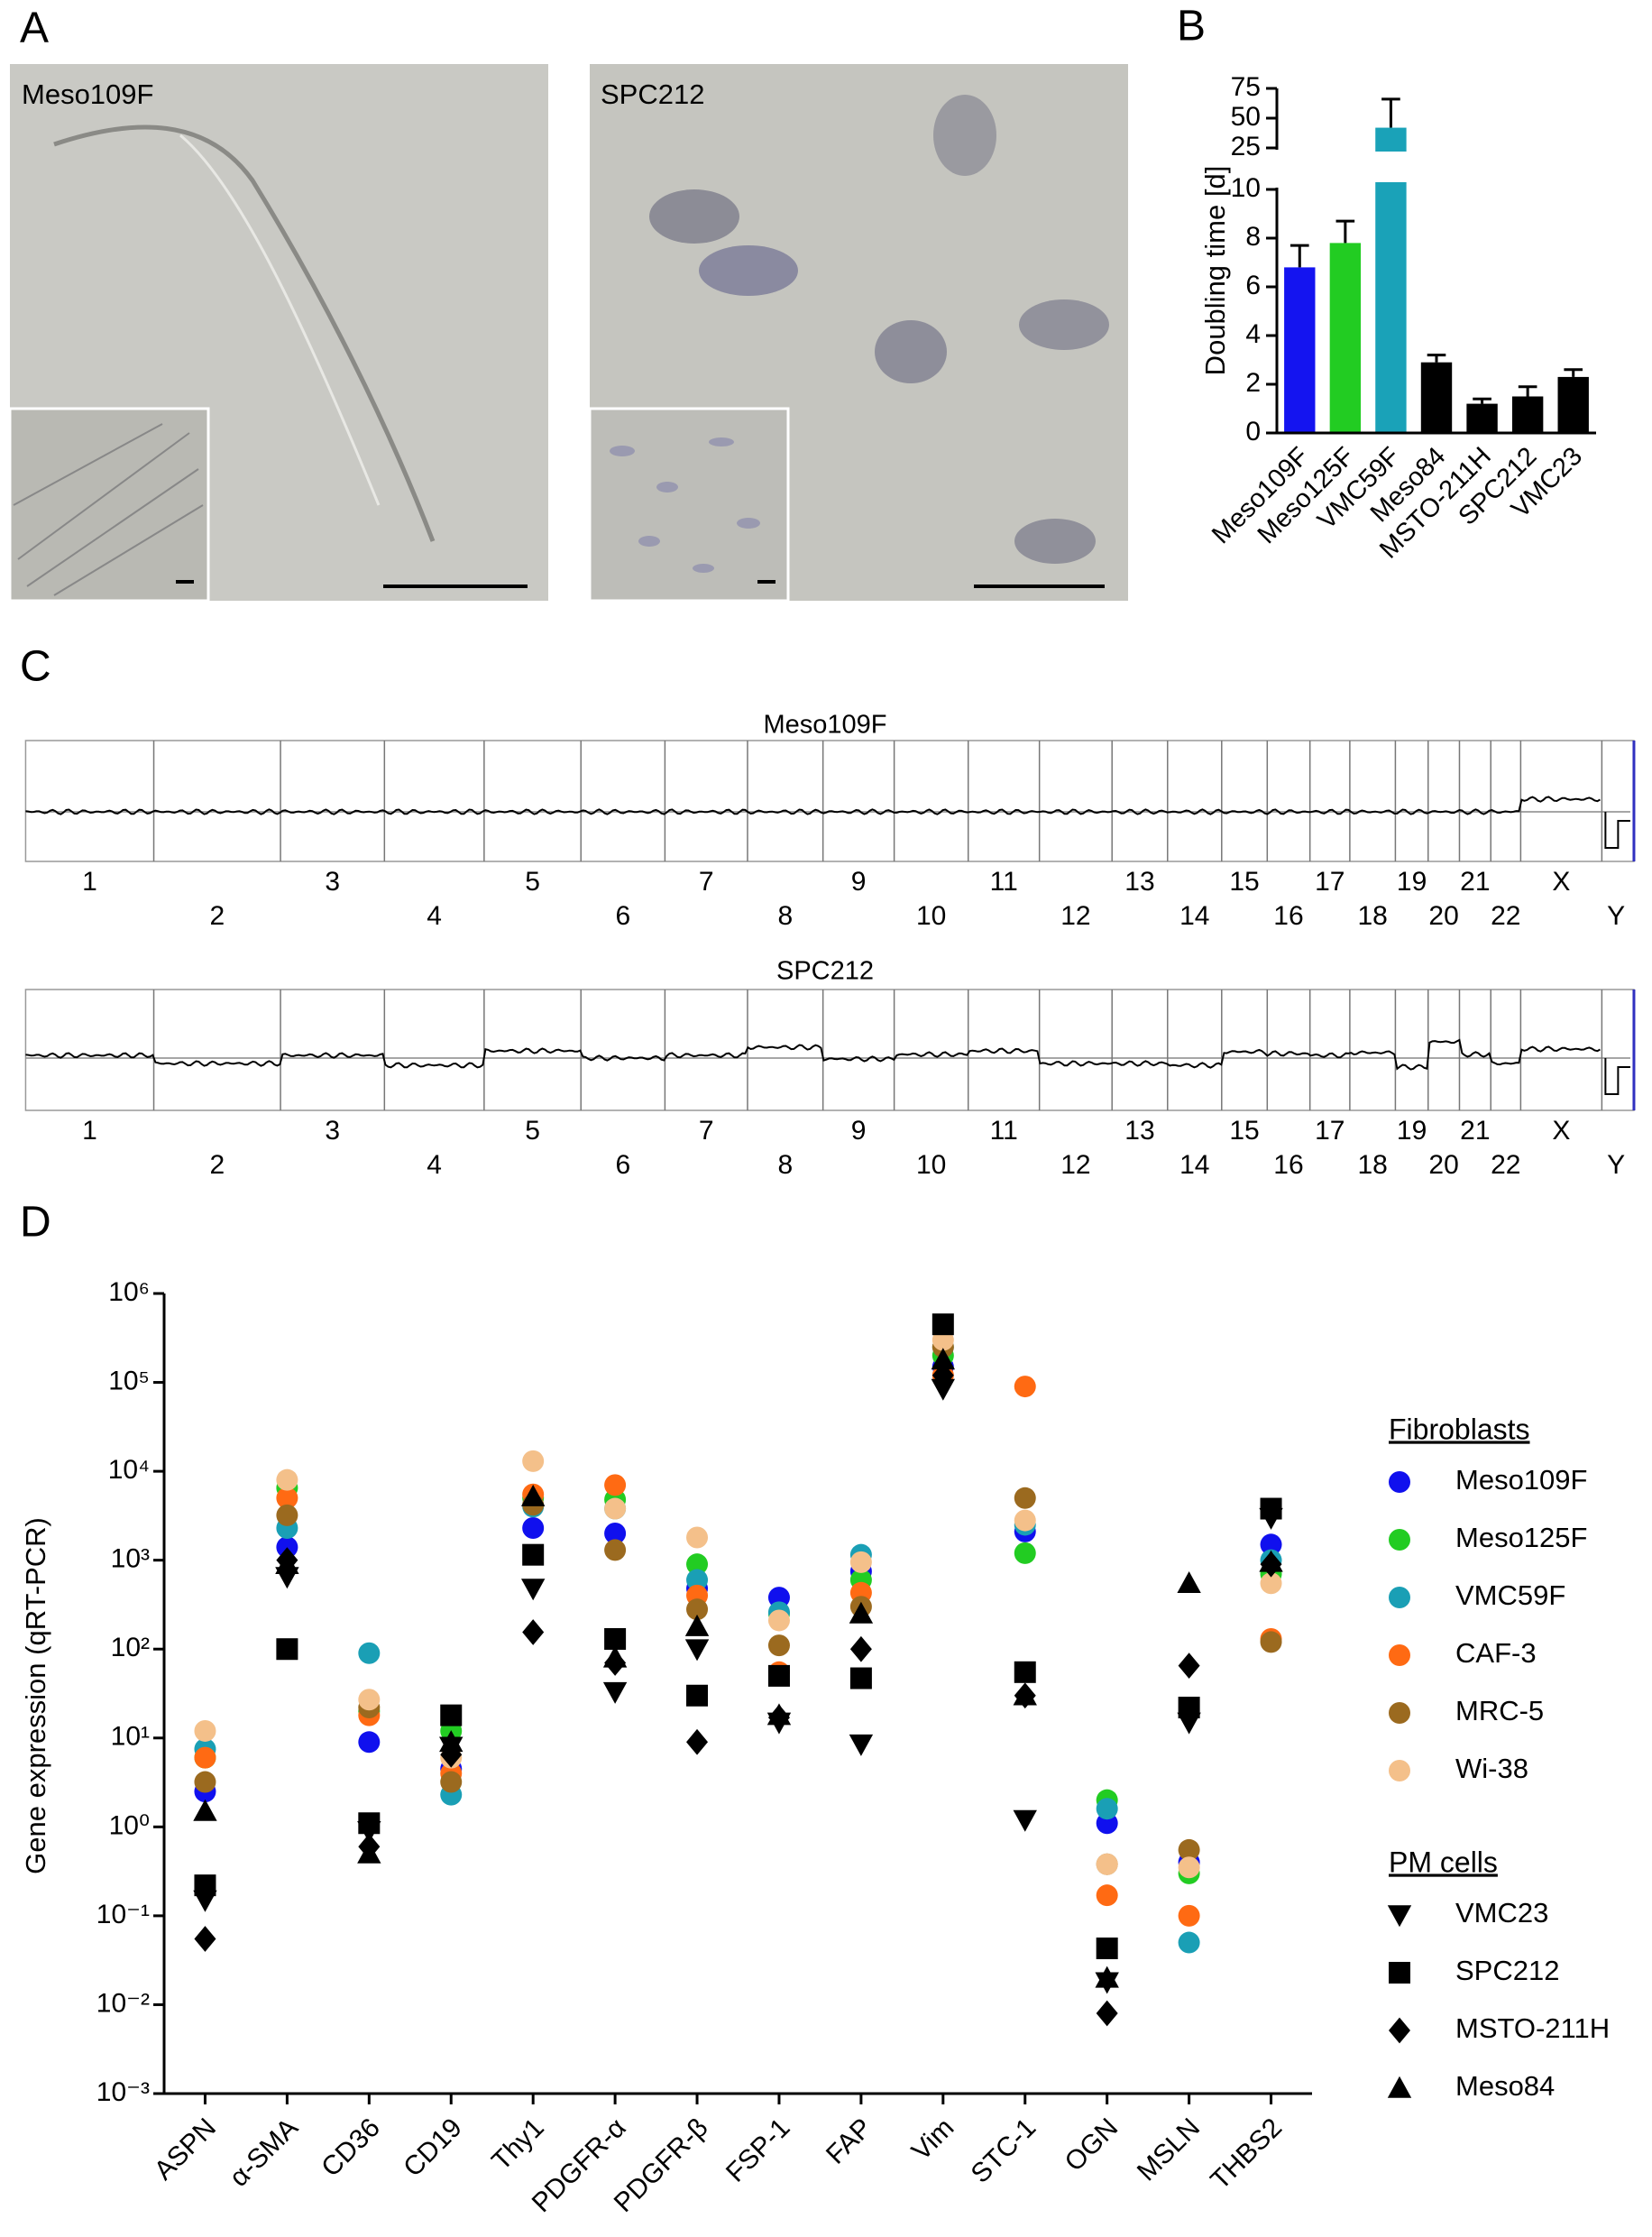 The width and height of the screenshot is (1652, 2237). Describe the element at coordinates (1501, 1913) in the screenshot. I see `legend-label: VMC23` at that location.